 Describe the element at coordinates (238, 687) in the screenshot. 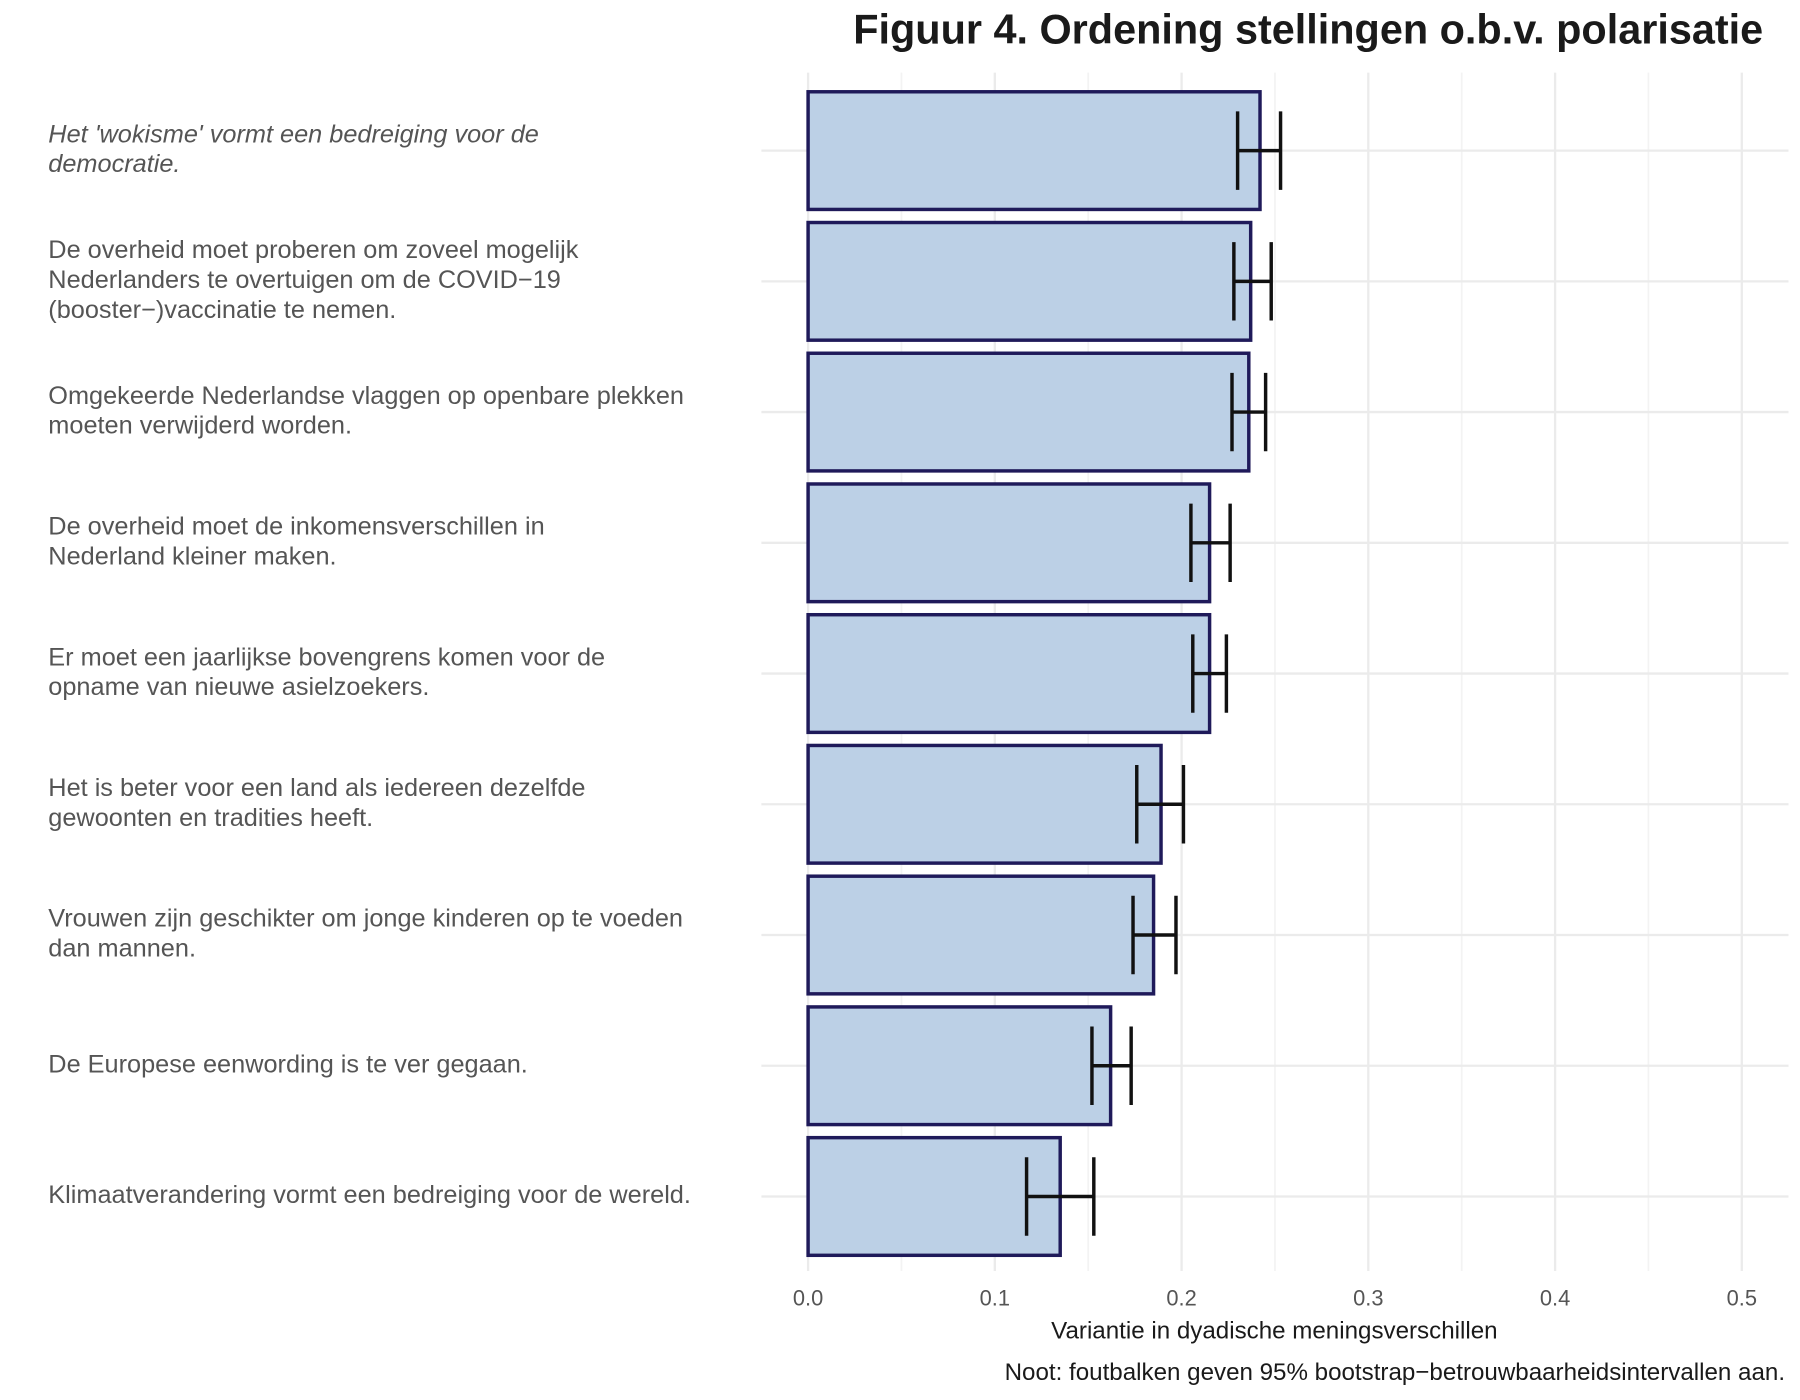

I see `y-tick-label: opname van nieuwe asielzoekers.` at that location.